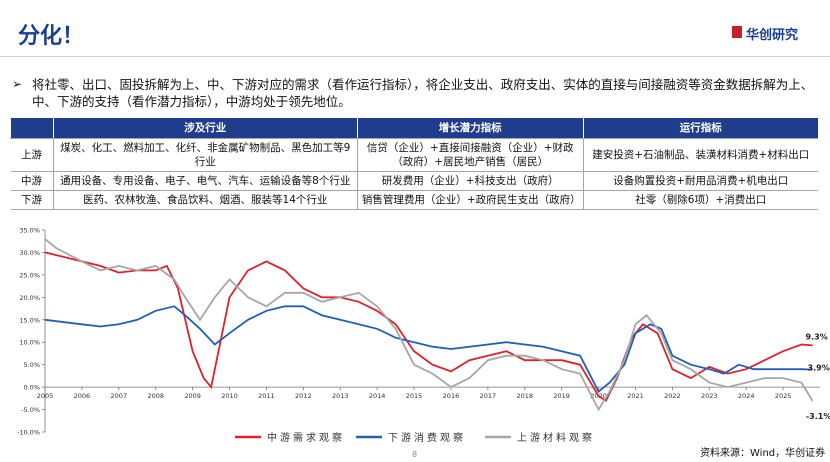  I want to click on table-cell: 医药、农林牧渔、食品饮料、烟酒、服装等14个行业, so click(205, 200).